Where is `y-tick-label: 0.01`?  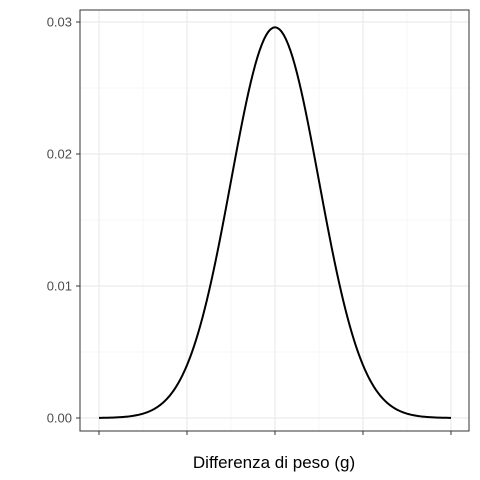 y-tick-label: 0.01 is located at coordinates (59, 286).